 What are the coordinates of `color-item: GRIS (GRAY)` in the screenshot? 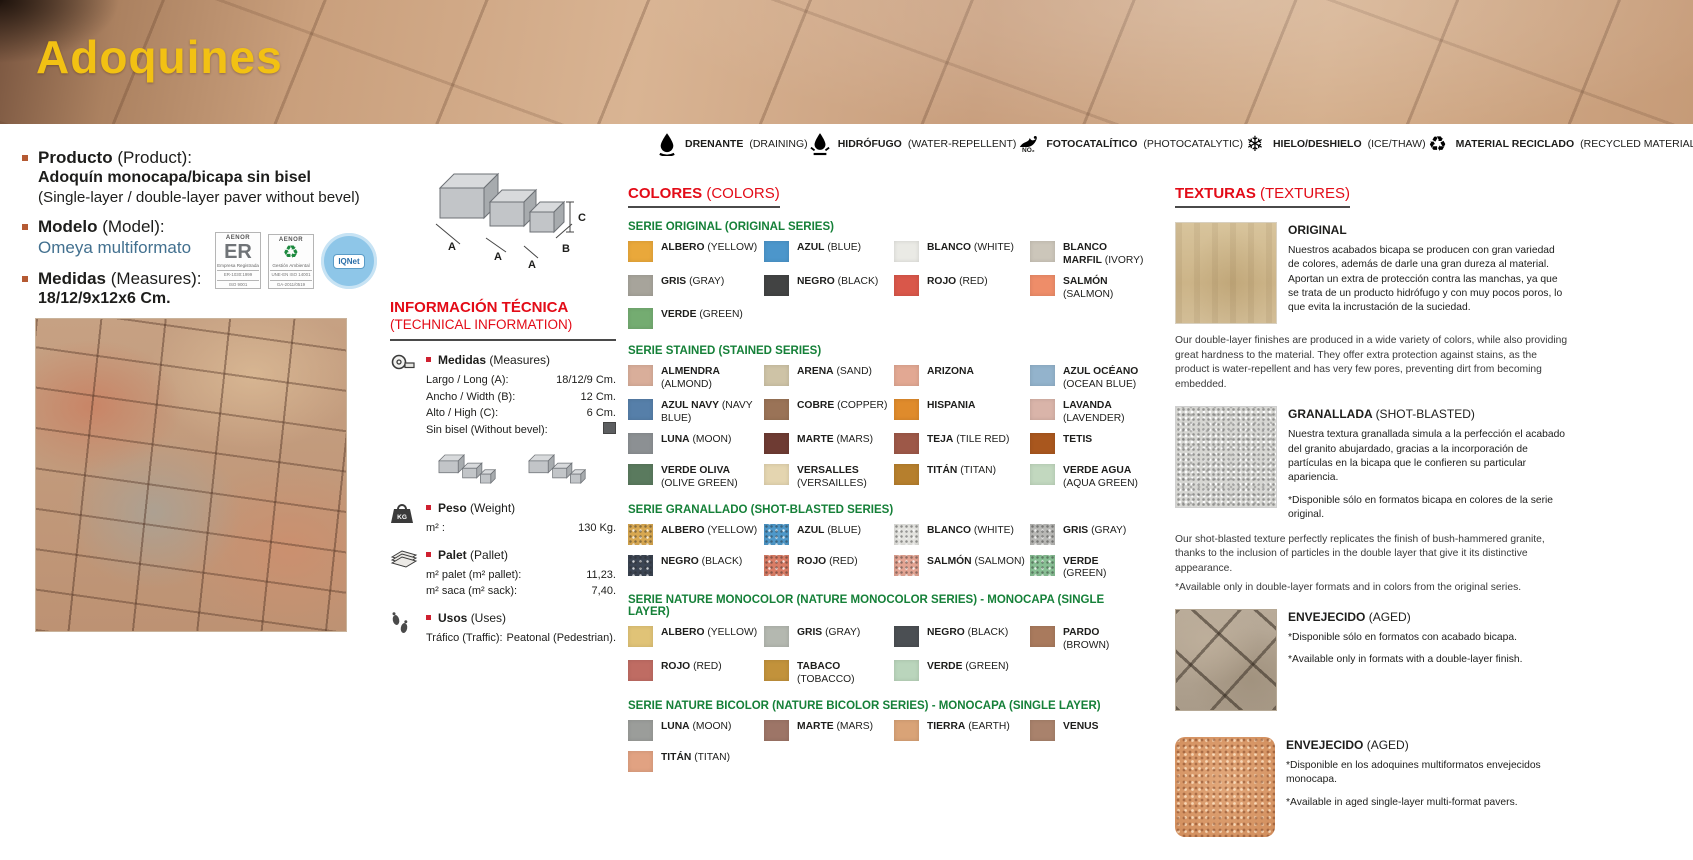 It's located at (694, 288).